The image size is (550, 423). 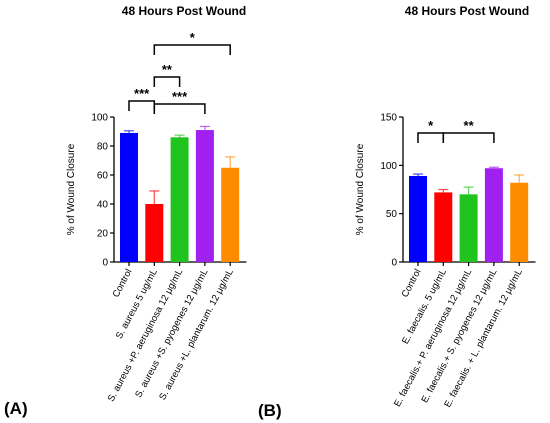 What do you see at coordinates (388, 118) in the screenshot?
I see `y-tick-label: 150` at bounding box center [388, 118].